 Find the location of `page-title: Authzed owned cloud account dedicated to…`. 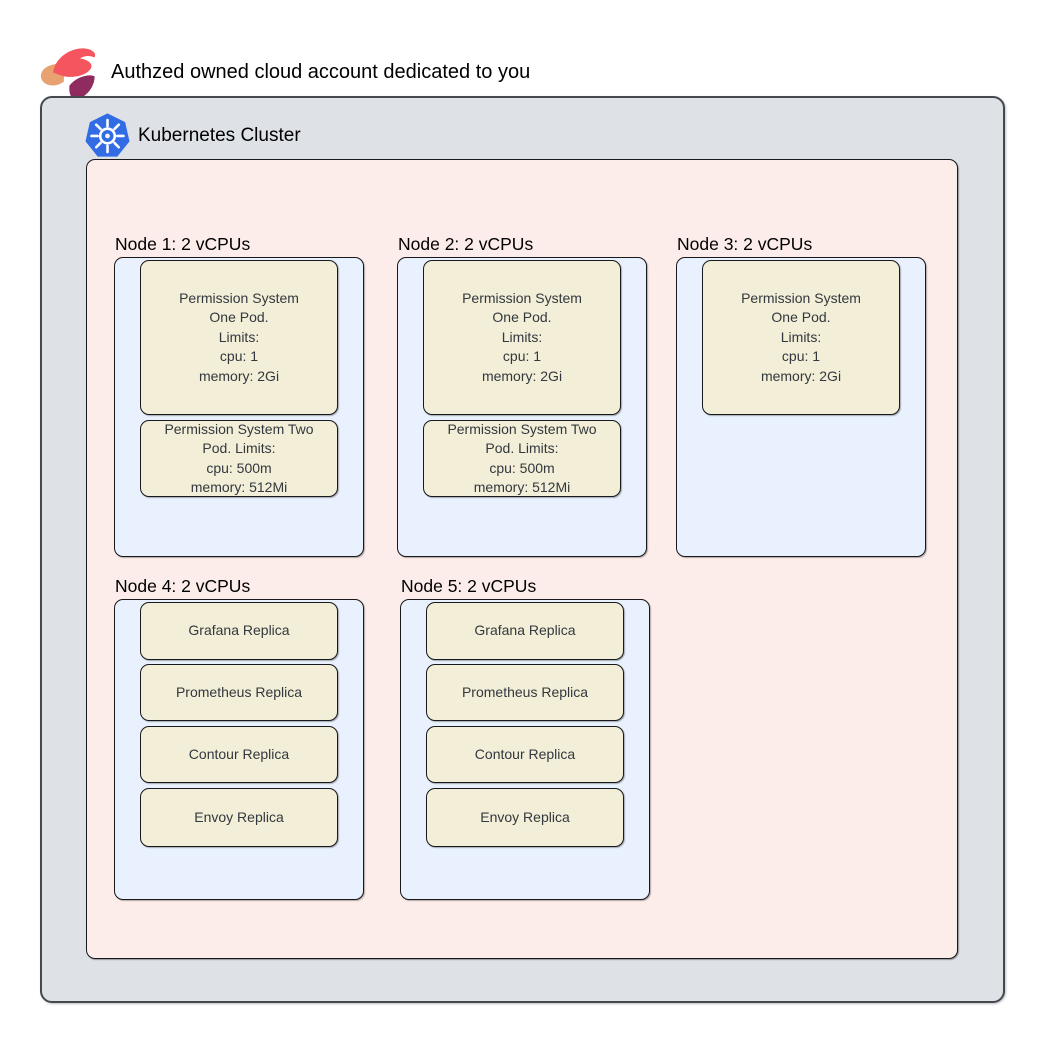

page-title: Authzed owned cloud account dedicated to… is located at coordinates (321, 72).